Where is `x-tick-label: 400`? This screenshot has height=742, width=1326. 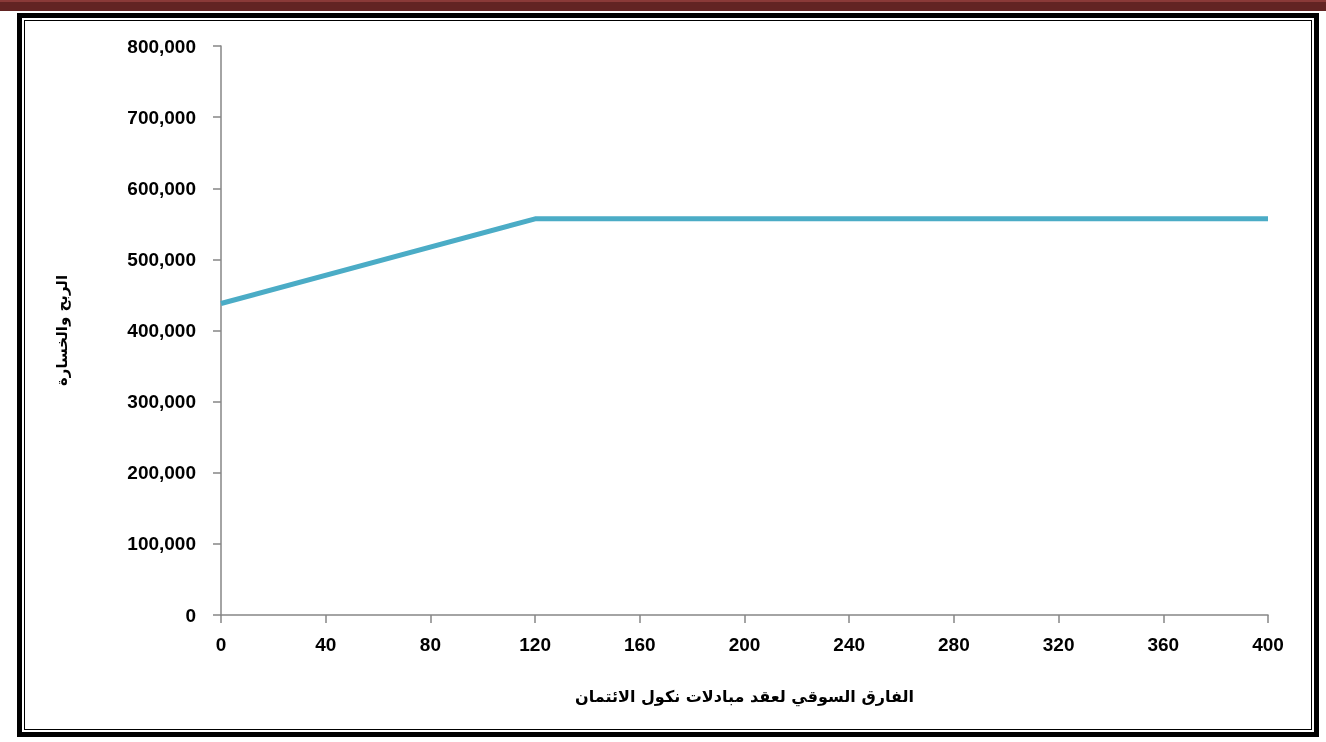 x-tick-label: 400 is located at coordinates (1268, 644).